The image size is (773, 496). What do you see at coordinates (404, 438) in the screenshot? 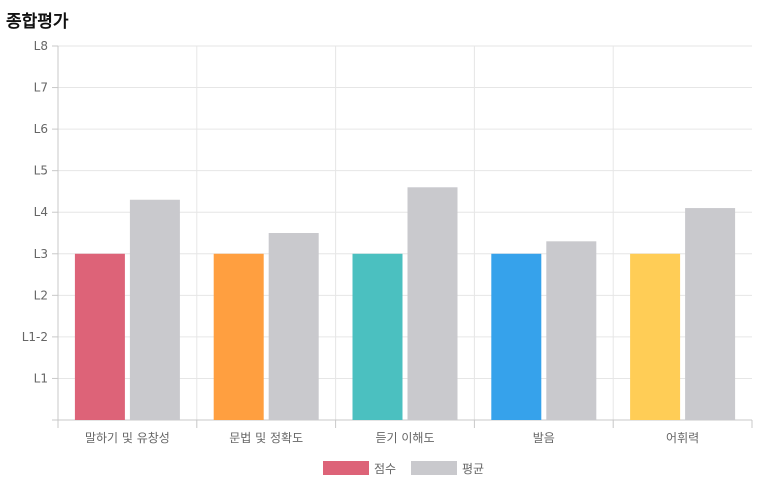
I see `x-tick-label: 듣기 이해도` at bounding box center [404, 438].